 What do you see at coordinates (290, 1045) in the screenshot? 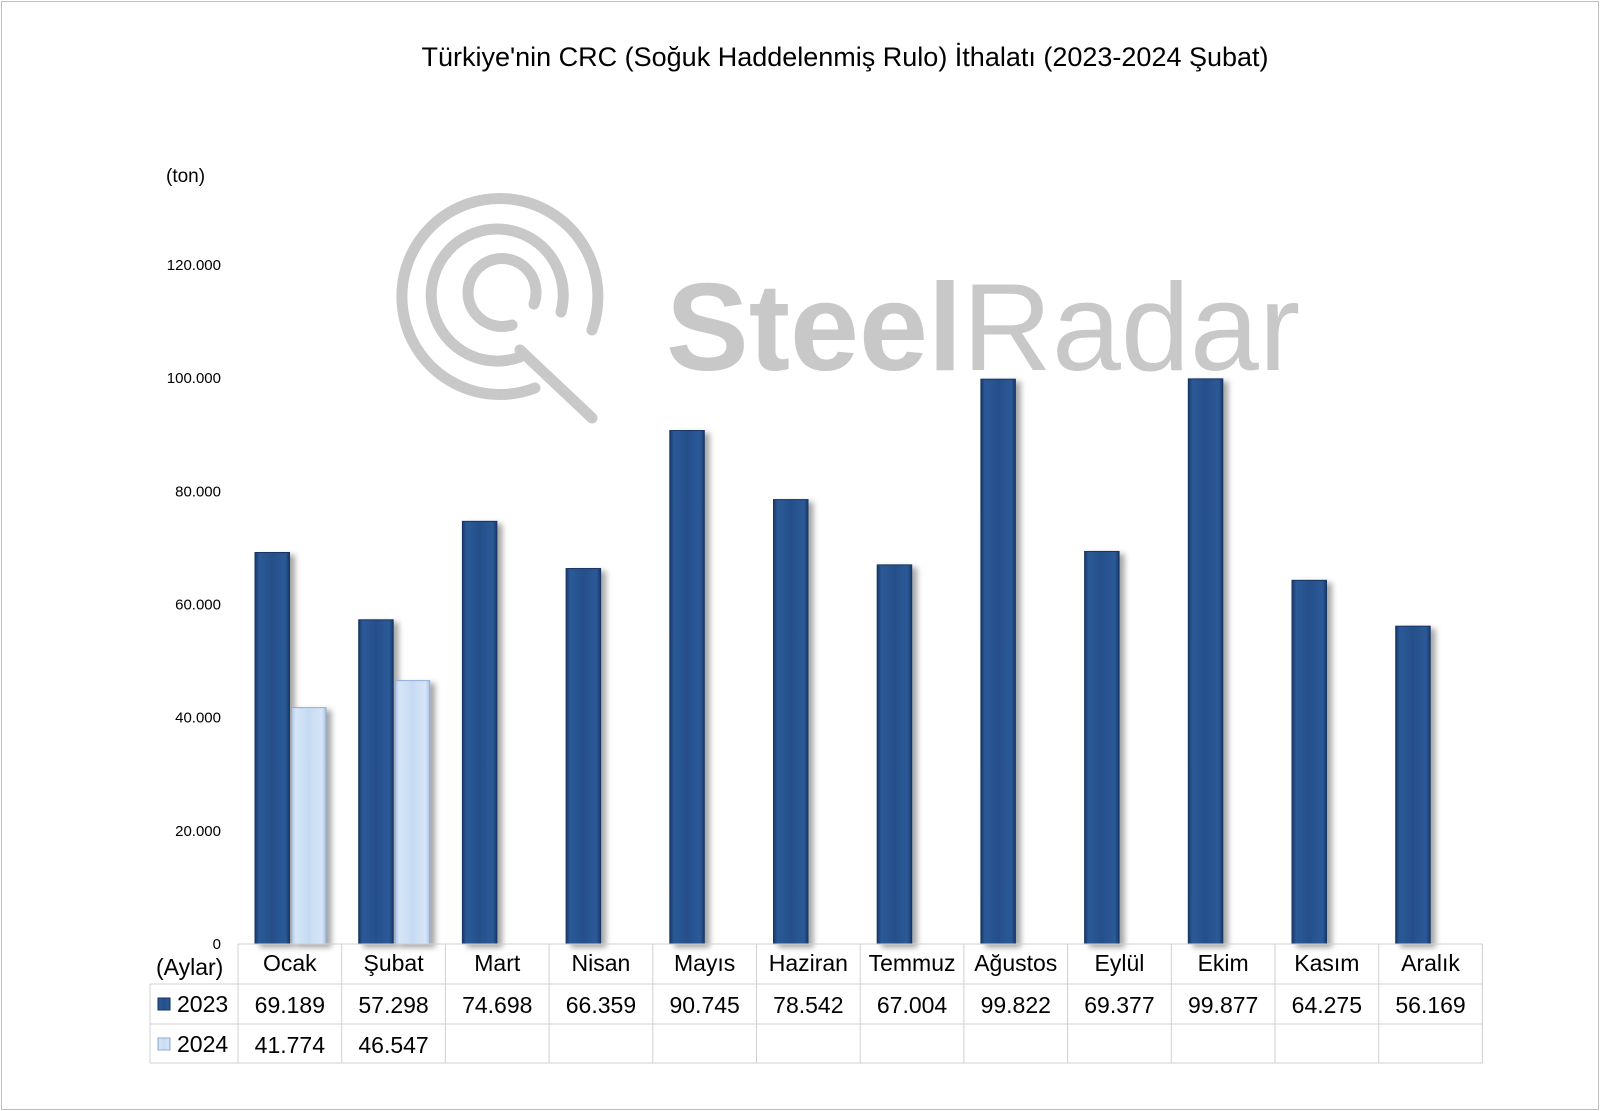
I see `data-label-2024: 41.774` at bounding box center [290, 1045].